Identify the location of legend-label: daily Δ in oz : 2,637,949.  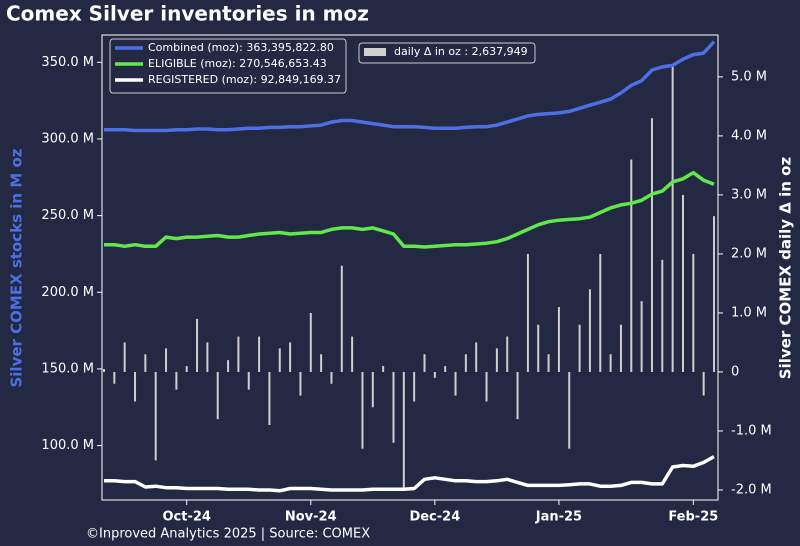
(461, 51).